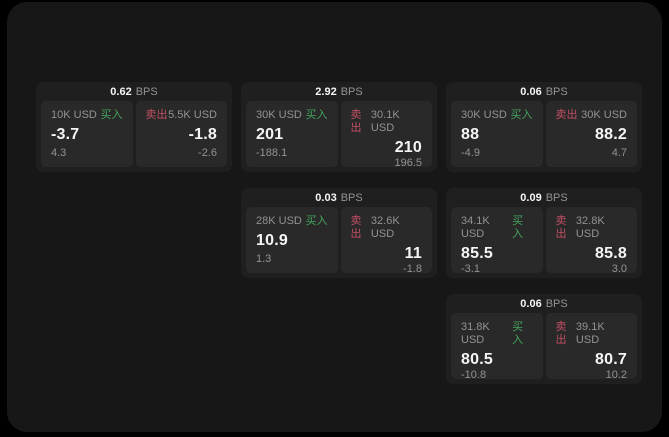 The height and width of the screenshot is (437, 669). I want to click on sell-amount: 39.1K USD, so click(590, 333).